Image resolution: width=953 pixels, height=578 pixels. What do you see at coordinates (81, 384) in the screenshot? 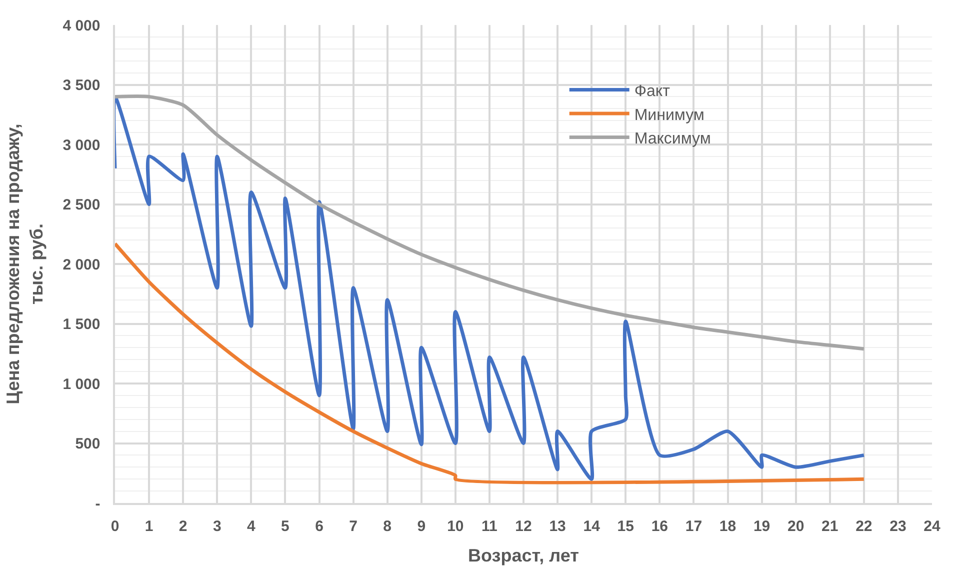
I see `y-tick-label: 1 000` at bounding box center [81, 384].